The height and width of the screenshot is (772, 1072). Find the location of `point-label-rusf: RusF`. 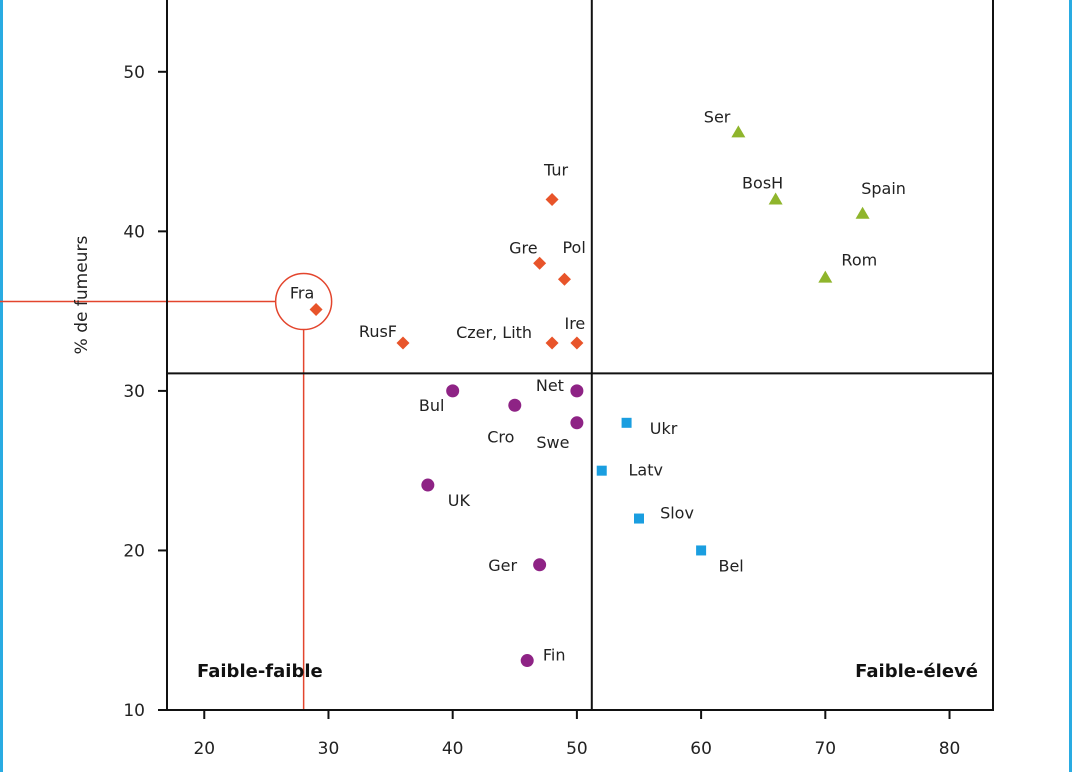

point-label-rusf: RusF is located at coordinates (378, 331).